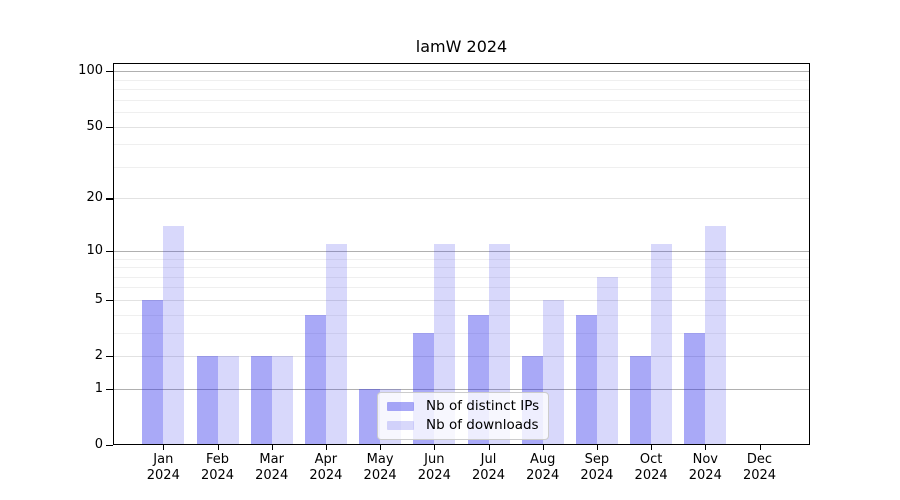  What do you see at coordinates (98, 388) in the screenshot?
I see `y-tick-label-1: 1` at bounding box center [98, 388].